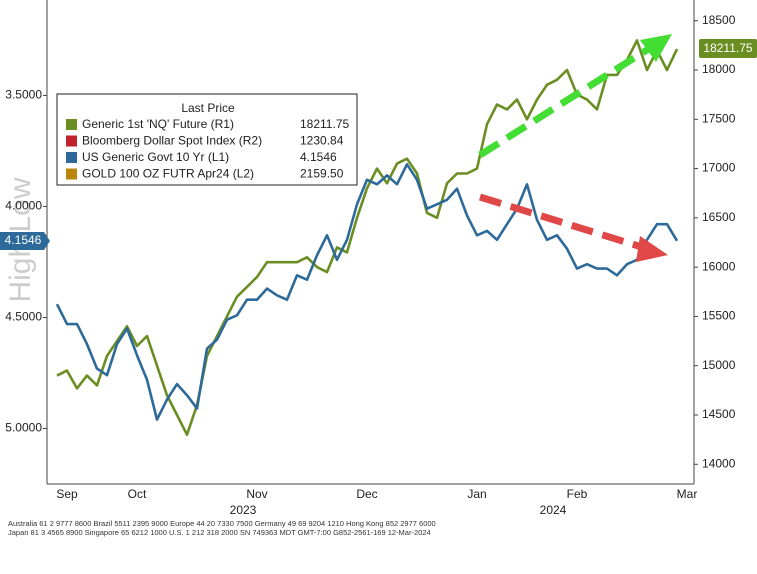  I want to click on y2-tick-label: 14000, so click(719, 463).